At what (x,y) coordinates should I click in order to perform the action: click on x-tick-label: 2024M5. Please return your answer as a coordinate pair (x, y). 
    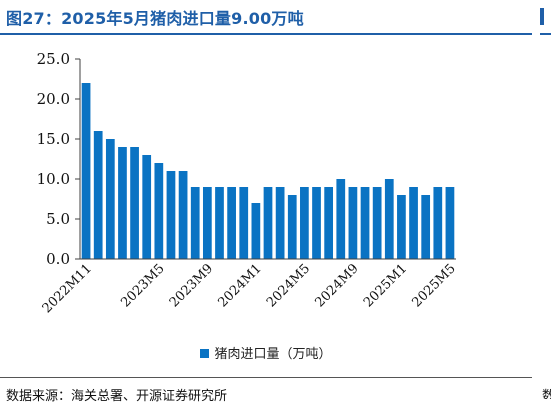
    Looking at the image, I should click on (288, 285).